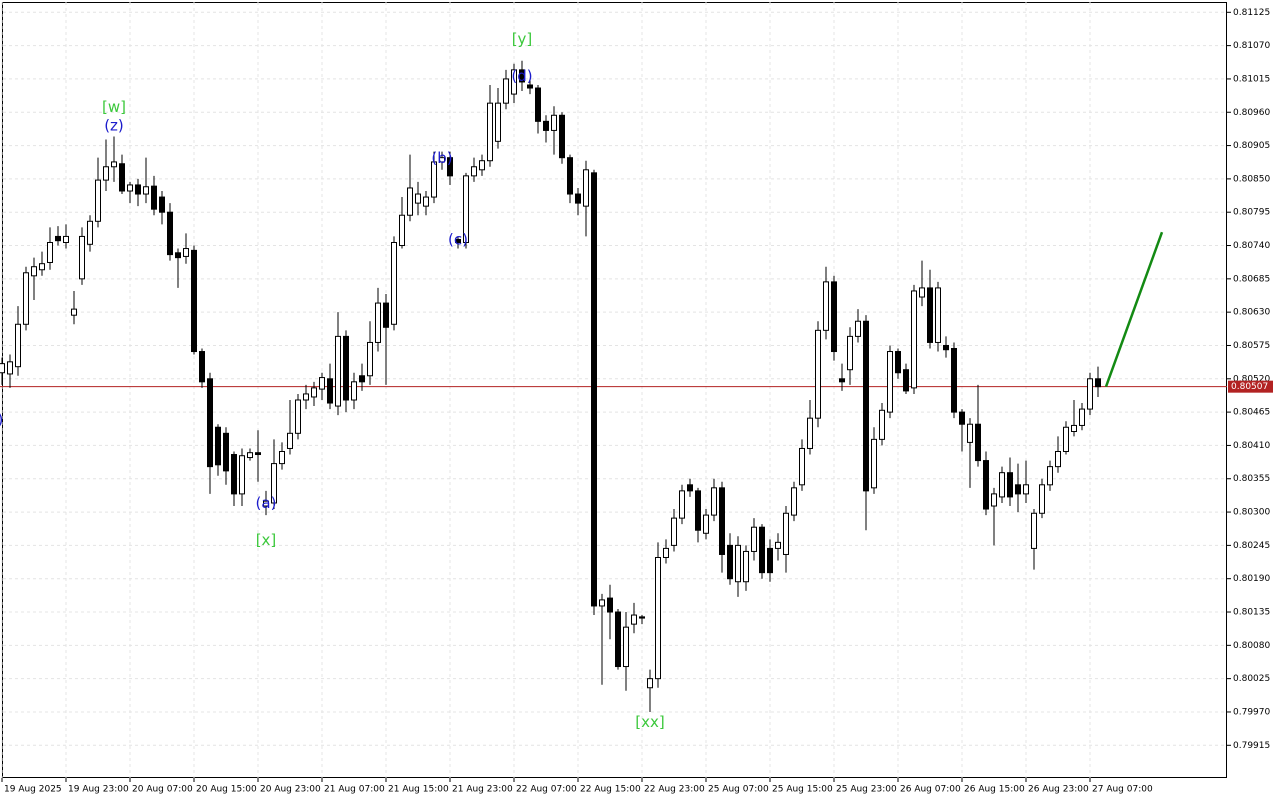  Describe the element at coordinates (1251, 279) in the screenshot. I see `y-tick-label: 0.80685` at that location.